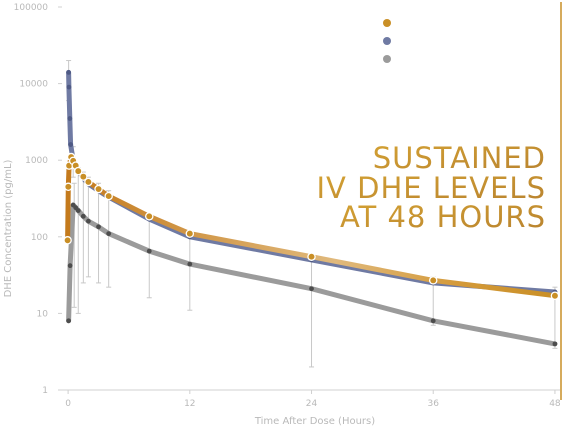 The width and height of the screenshot is (576, 428). What do you see at coordinates (433, 404) in the screenshot?
I see `x-tick-label: 36` at bounding box center [433, 404].